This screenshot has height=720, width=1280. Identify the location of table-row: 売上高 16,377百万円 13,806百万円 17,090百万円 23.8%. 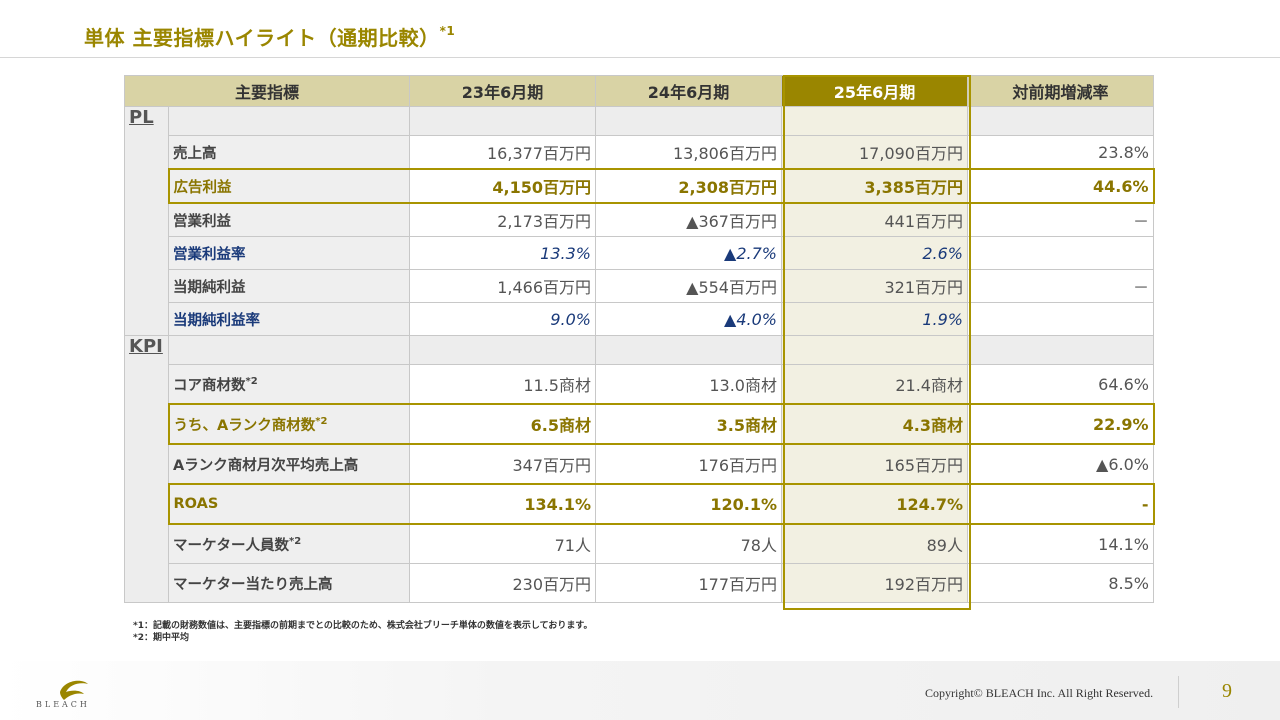
(639, 152).